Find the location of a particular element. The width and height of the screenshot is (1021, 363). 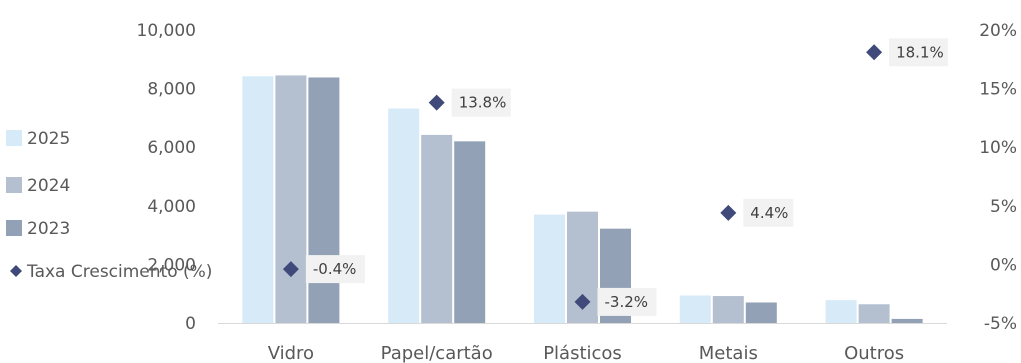

right-y-tick-label: 10% is located at coordinates (998, 148).